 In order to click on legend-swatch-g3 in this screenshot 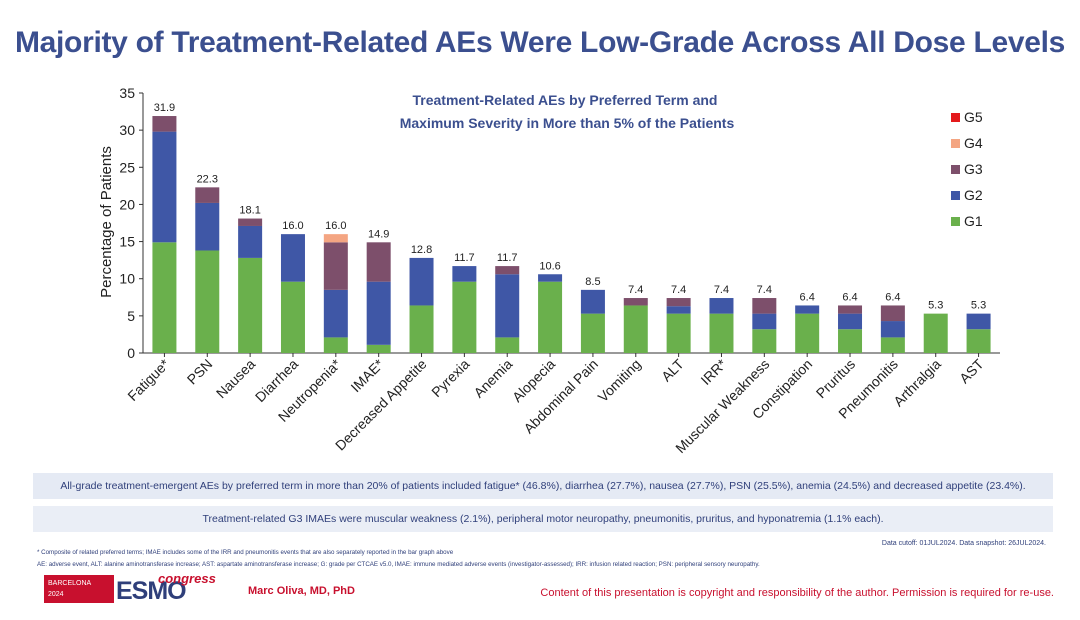, I will do `click(955, 169)`.